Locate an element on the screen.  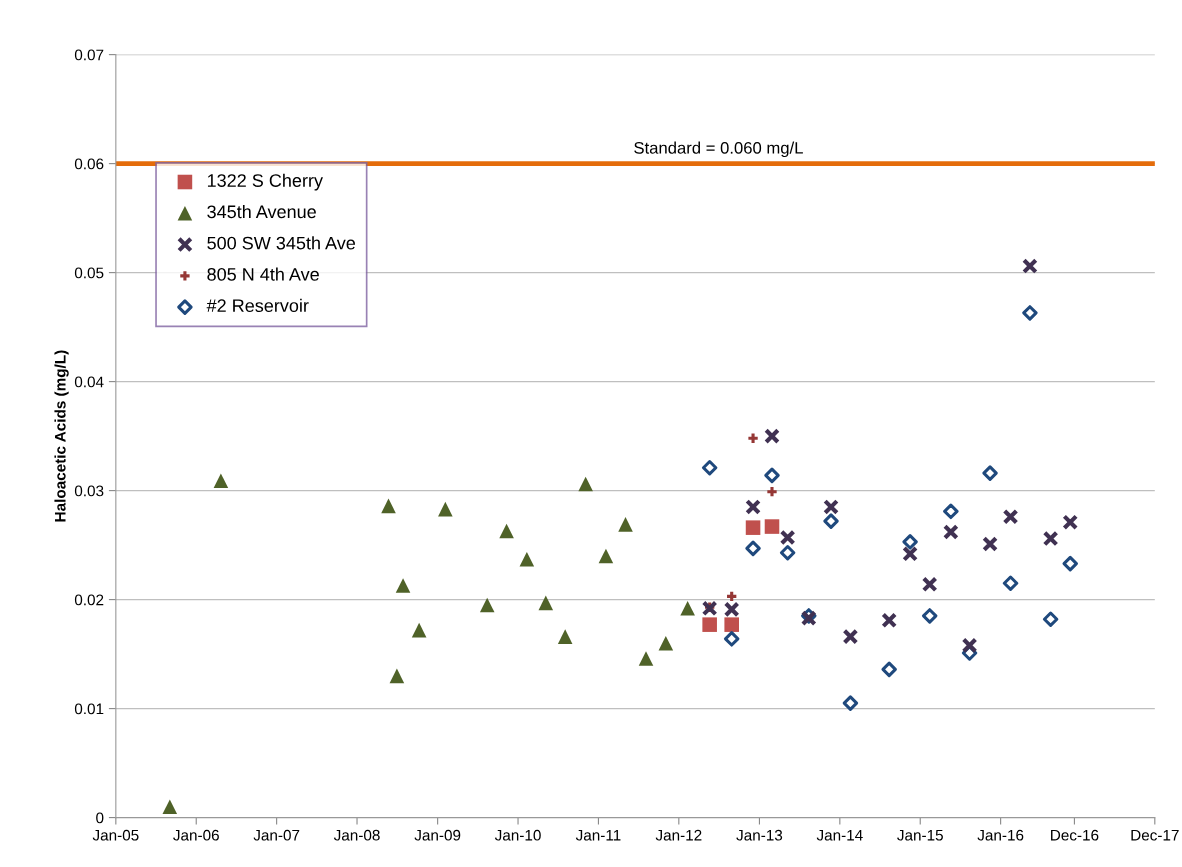
y-axis-title: Haloacetic Acids (mg/L) is located at coordinates (61, 436).